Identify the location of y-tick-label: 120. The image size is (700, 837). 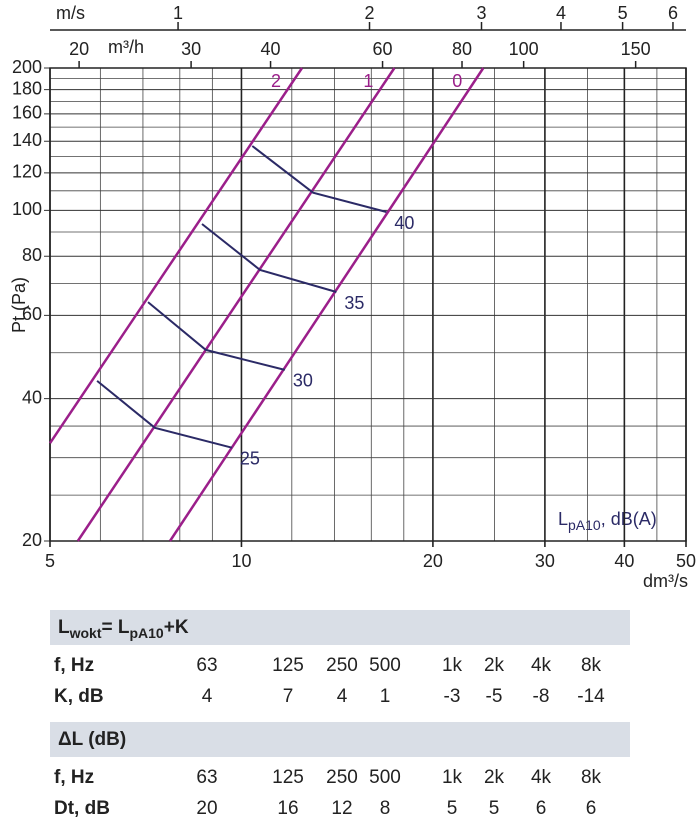
(27, 172).